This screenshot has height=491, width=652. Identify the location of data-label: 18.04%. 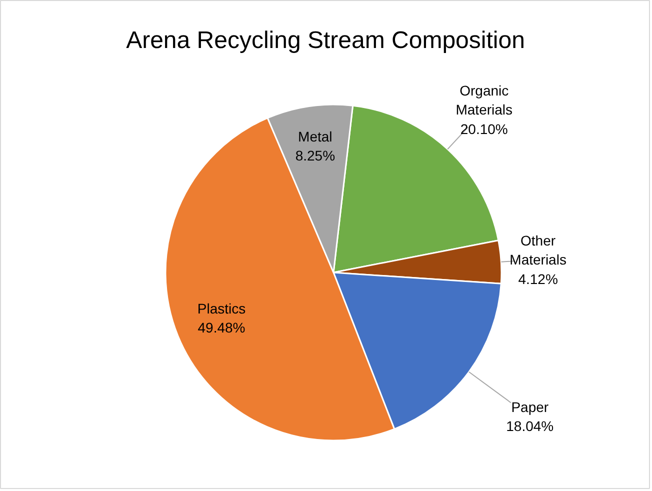
(530, 426).